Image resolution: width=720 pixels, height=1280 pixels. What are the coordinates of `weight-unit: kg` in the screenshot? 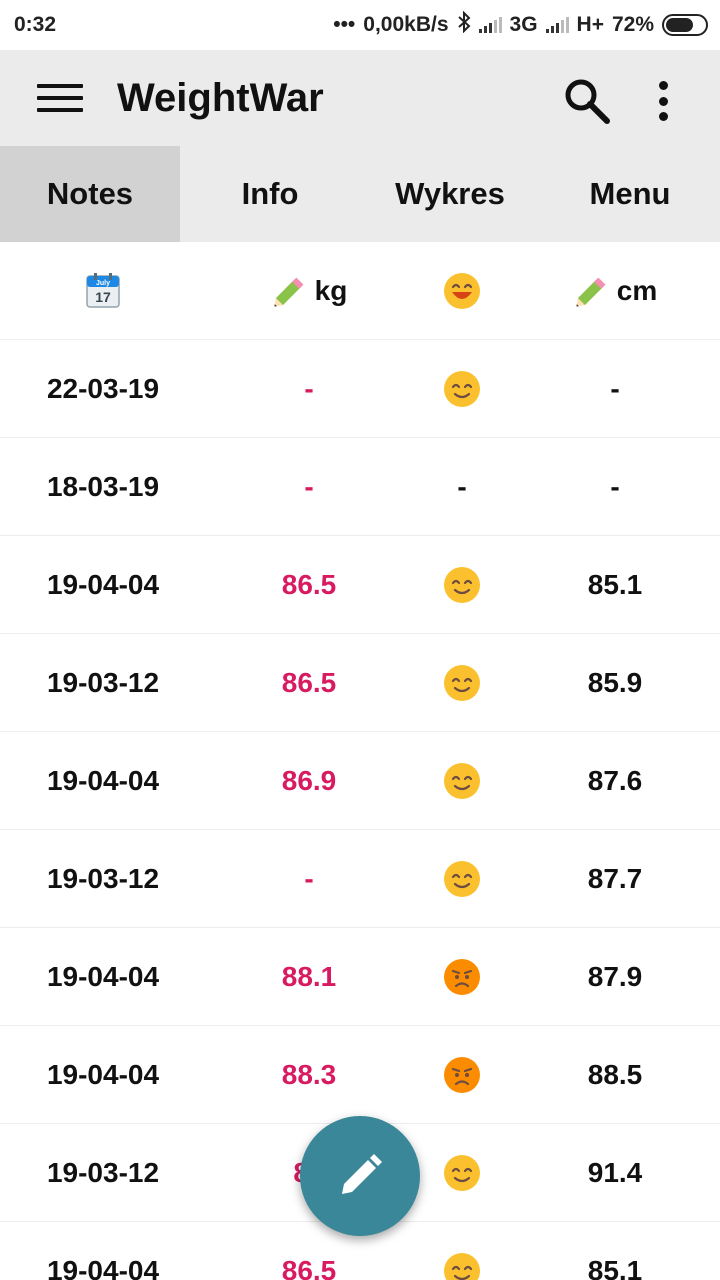 It's located at (331, 290).